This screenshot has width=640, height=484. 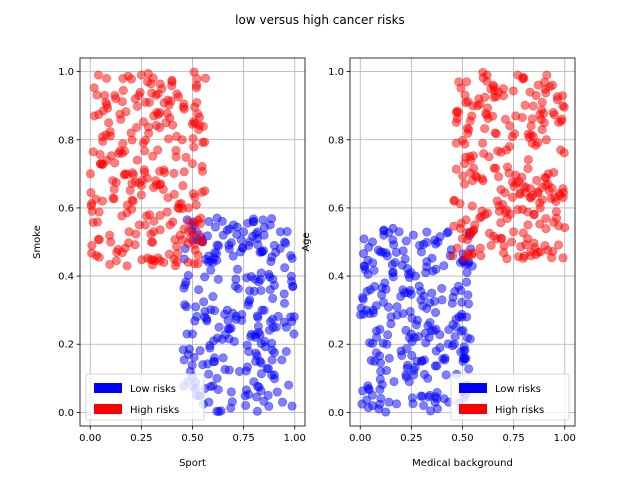 I want to click on right-legend-swatch-high, so click(x=473, y=409).